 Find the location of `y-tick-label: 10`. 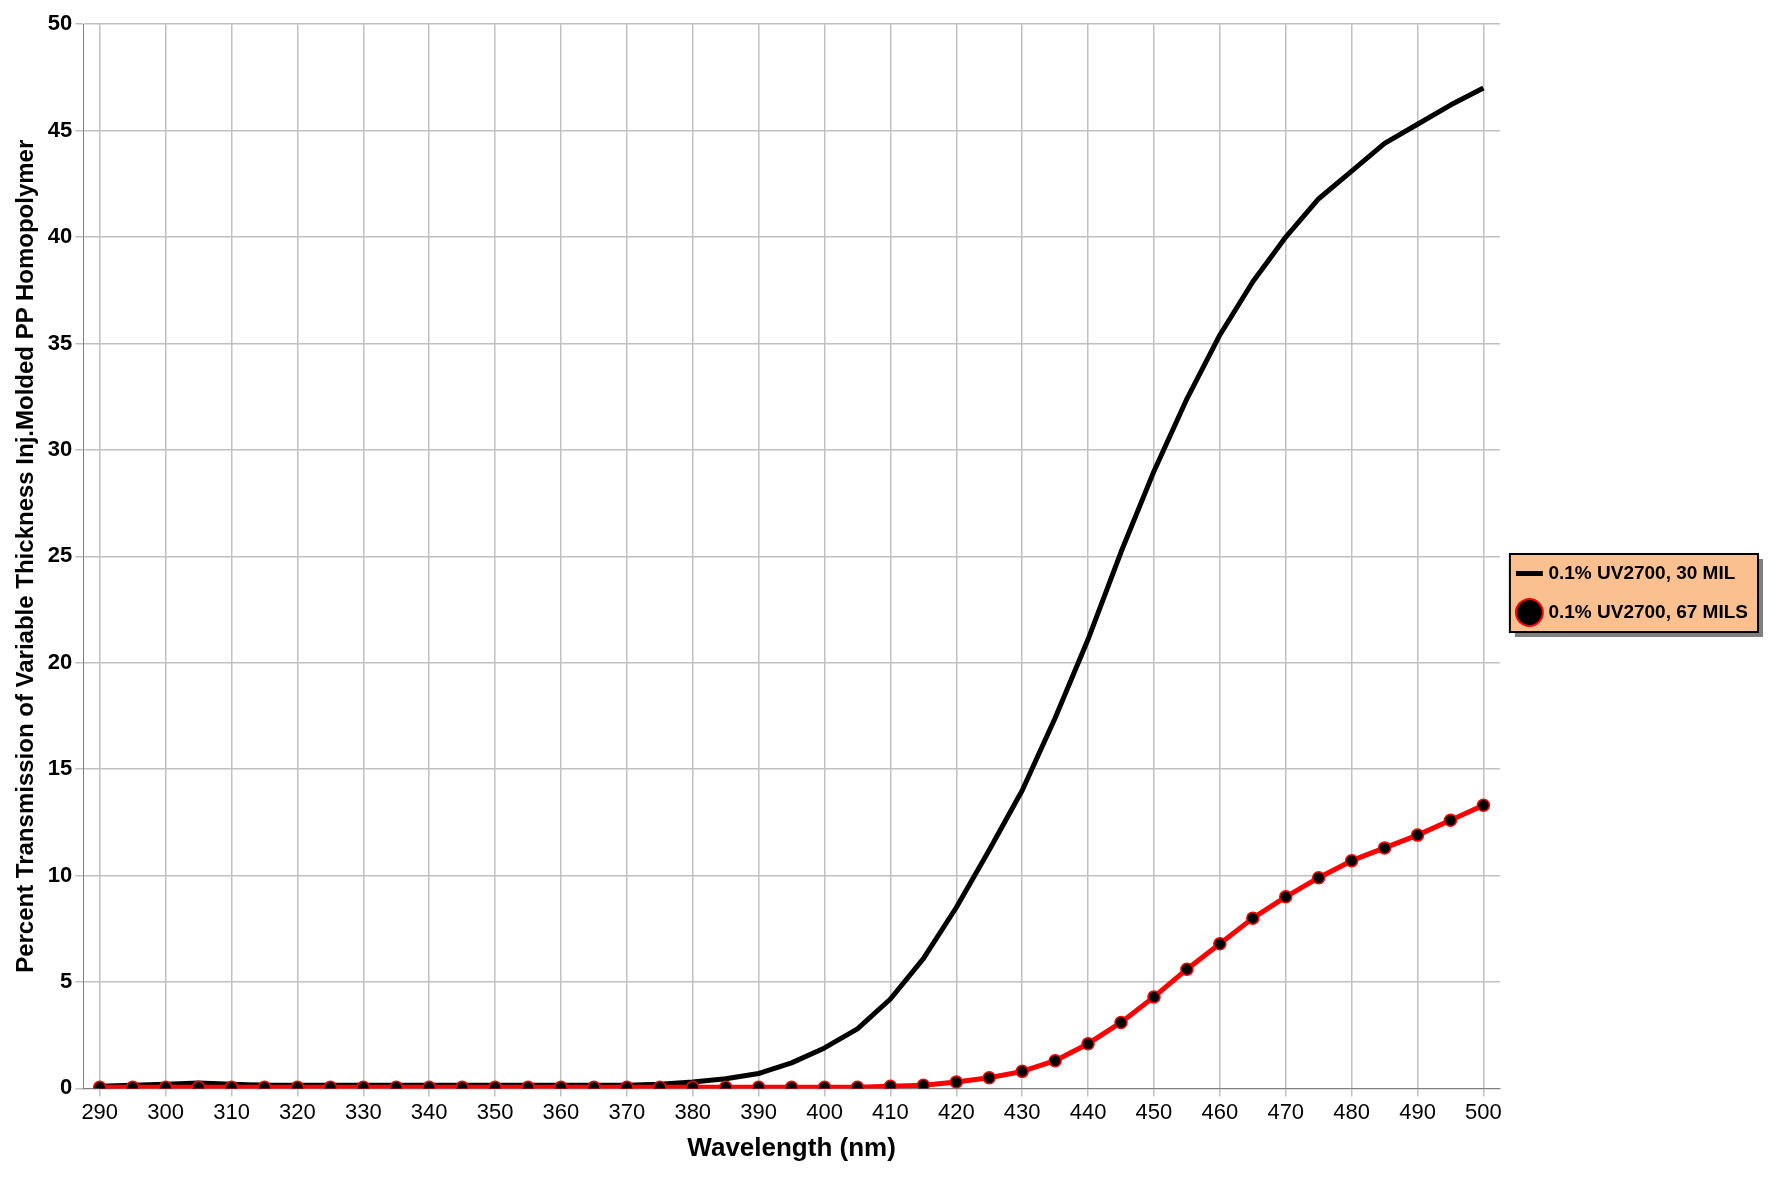

y-tick-label: 10 is located at coordinates (60, 874).